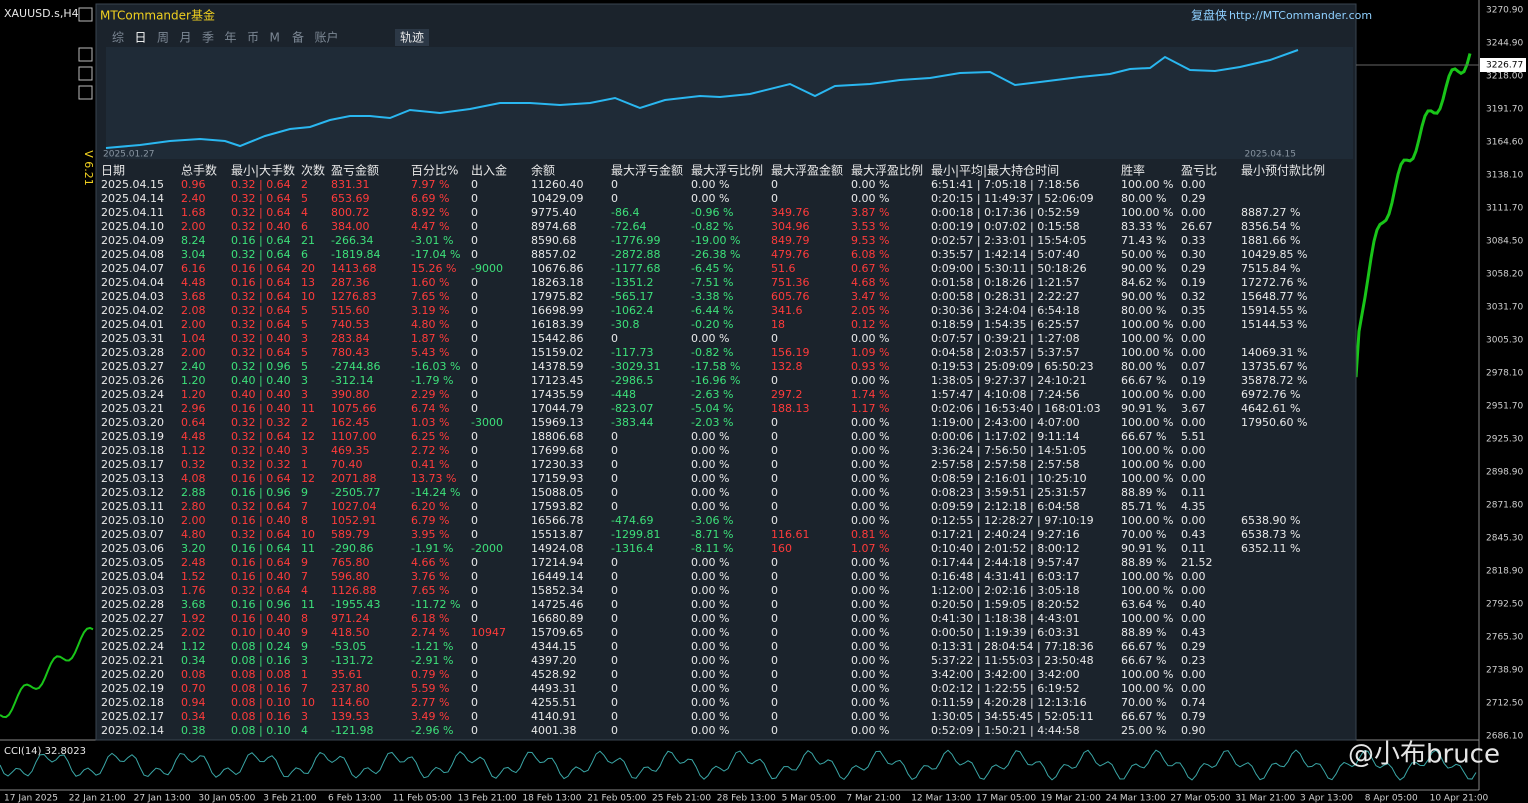  I want to click on cell: 3, so click(304, 338).